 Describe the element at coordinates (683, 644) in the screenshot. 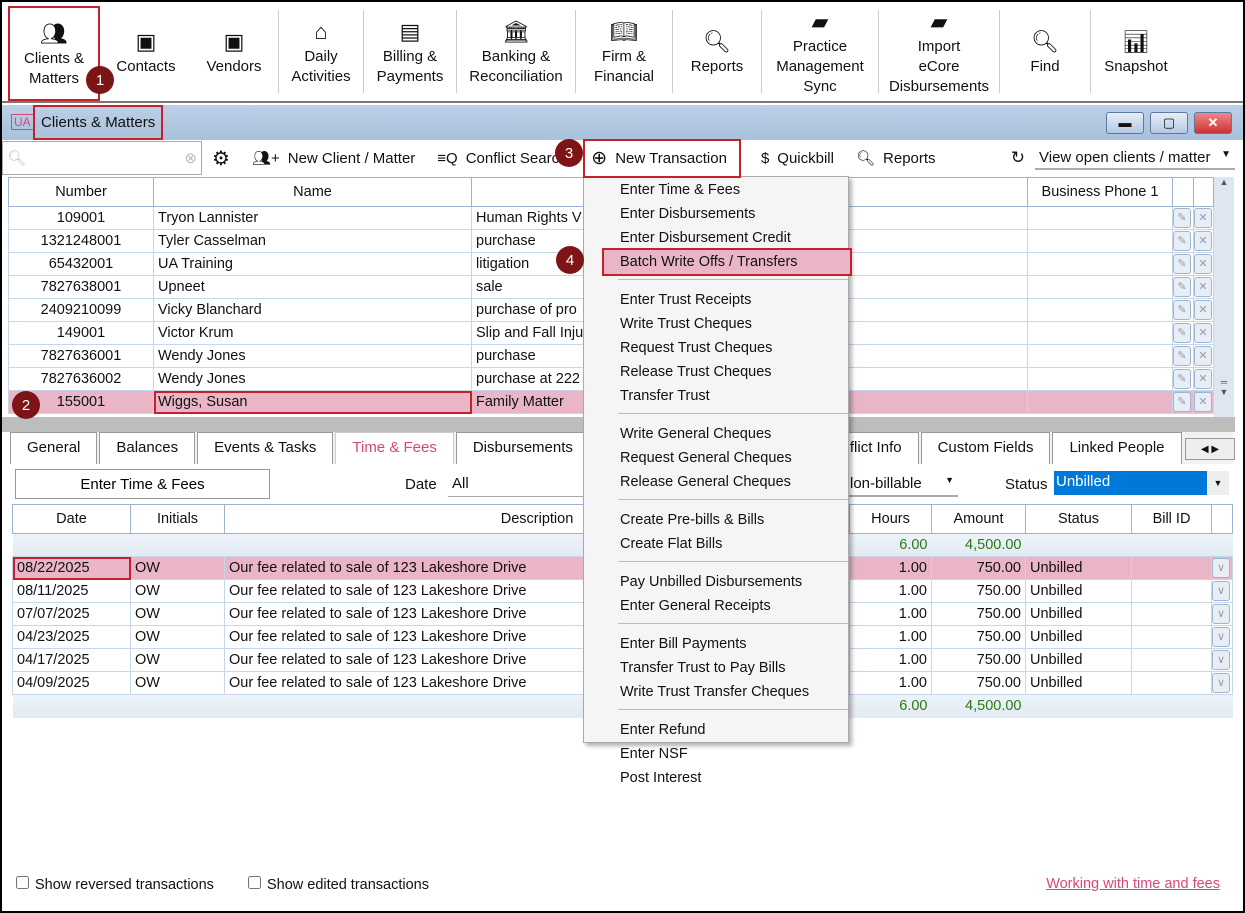

I see `menu-item-enter-bill-payments: Enter Bill Payments` at that location.